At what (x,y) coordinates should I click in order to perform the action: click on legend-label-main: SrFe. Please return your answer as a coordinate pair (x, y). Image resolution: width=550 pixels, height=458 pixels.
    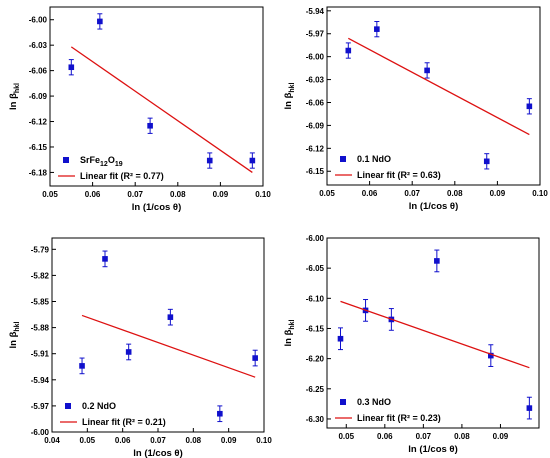
    Looking at the image, I should click on (90, 160).